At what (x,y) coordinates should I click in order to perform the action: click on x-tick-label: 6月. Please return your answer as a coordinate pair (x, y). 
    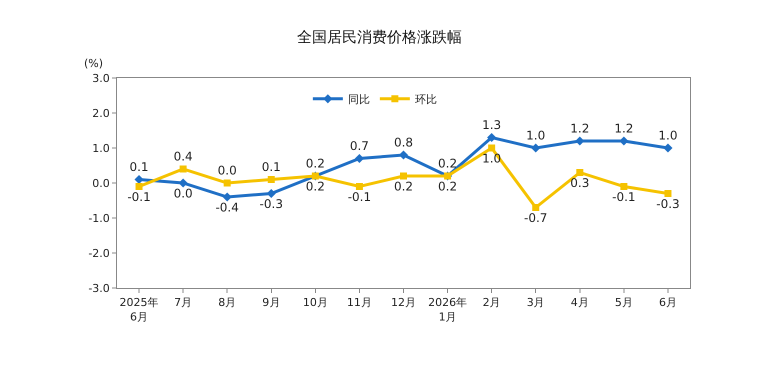
    Looking at the image, I should click on (667, 303).